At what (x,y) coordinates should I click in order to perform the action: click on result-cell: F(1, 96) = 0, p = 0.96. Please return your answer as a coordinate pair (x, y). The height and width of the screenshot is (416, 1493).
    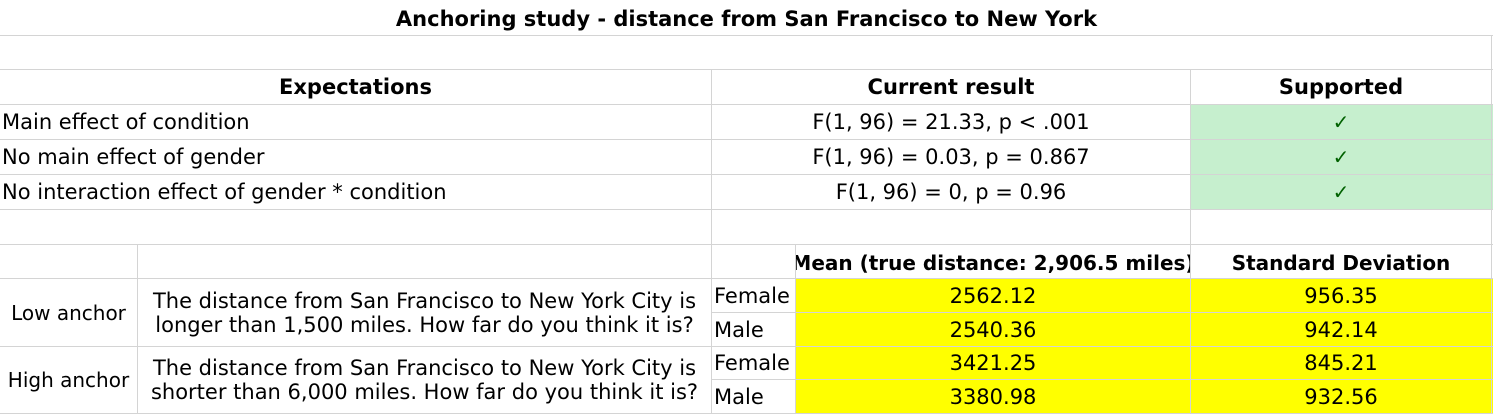
    Looking at the image, I should click on (951, 192).